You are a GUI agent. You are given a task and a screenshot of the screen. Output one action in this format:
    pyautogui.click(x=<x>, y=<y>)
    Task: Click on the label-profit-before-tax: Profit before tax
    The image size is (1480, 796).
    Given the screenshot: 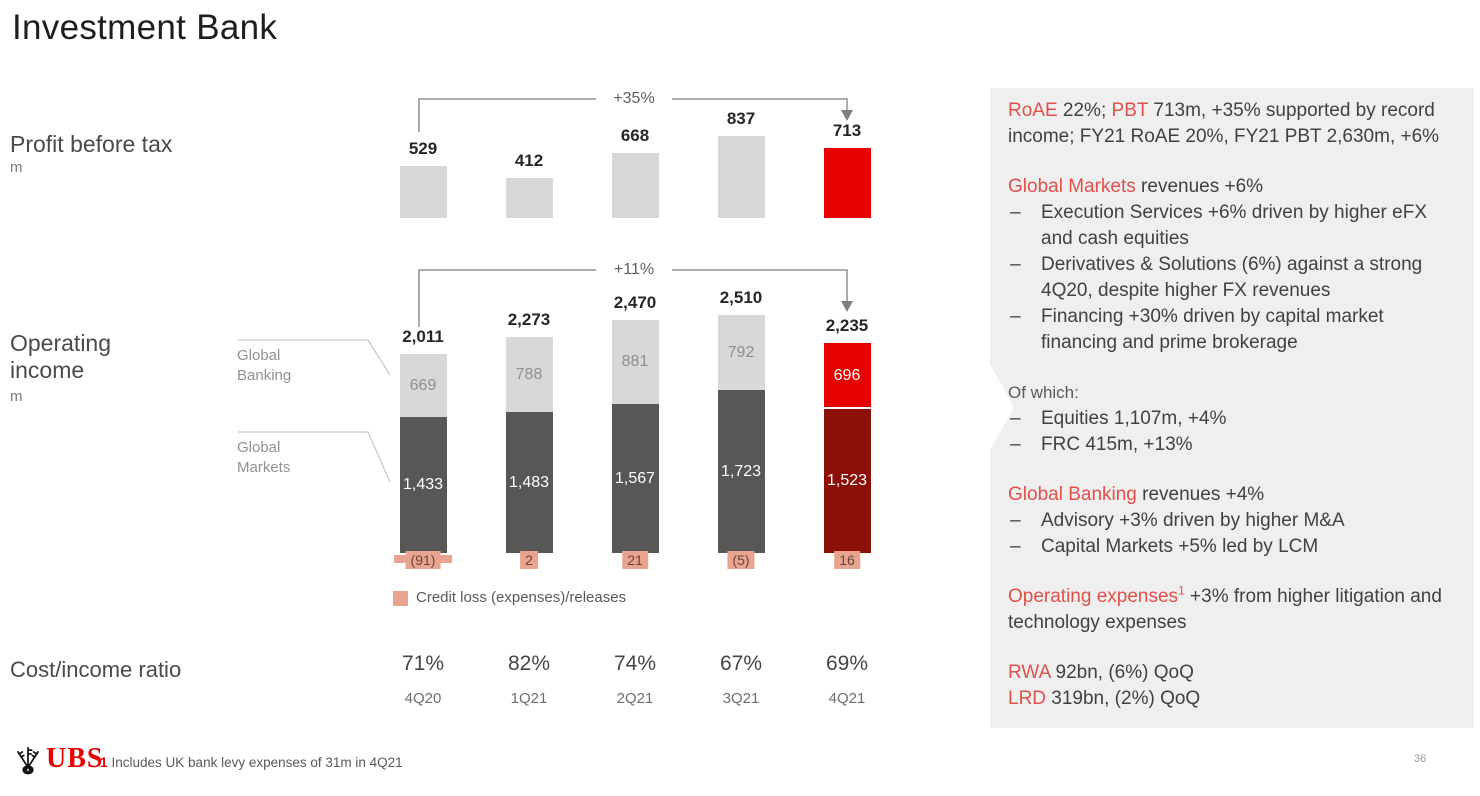 What is the action you would take?
    pyautogui.click(x=91, y=144)
    